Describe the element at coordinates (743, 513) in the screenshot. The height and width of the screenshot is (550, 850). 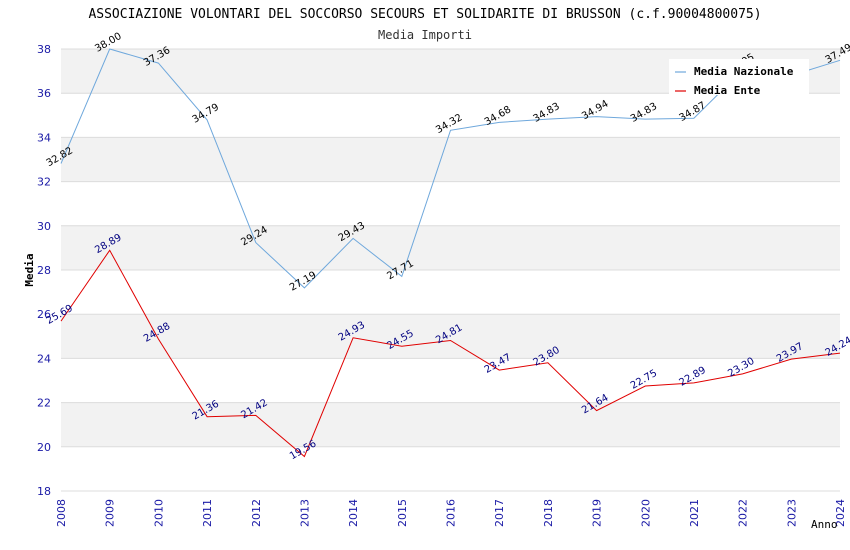
I see `x-tick-label: 2022` at that location.